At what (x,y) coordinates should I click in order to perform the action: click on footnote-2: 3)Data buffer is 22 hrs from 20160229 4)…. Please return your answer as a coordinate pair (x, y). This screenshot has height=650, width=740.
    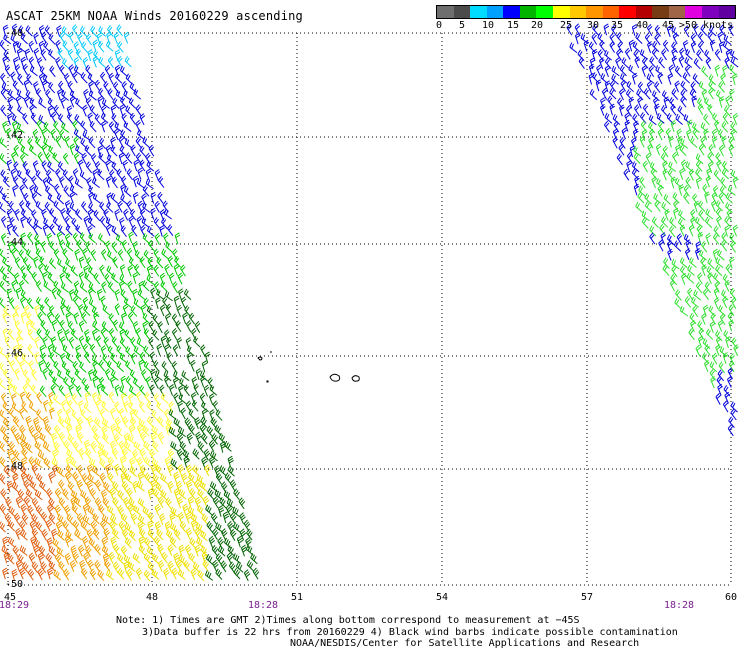
    Looking at the image, I should click on (410, 632).